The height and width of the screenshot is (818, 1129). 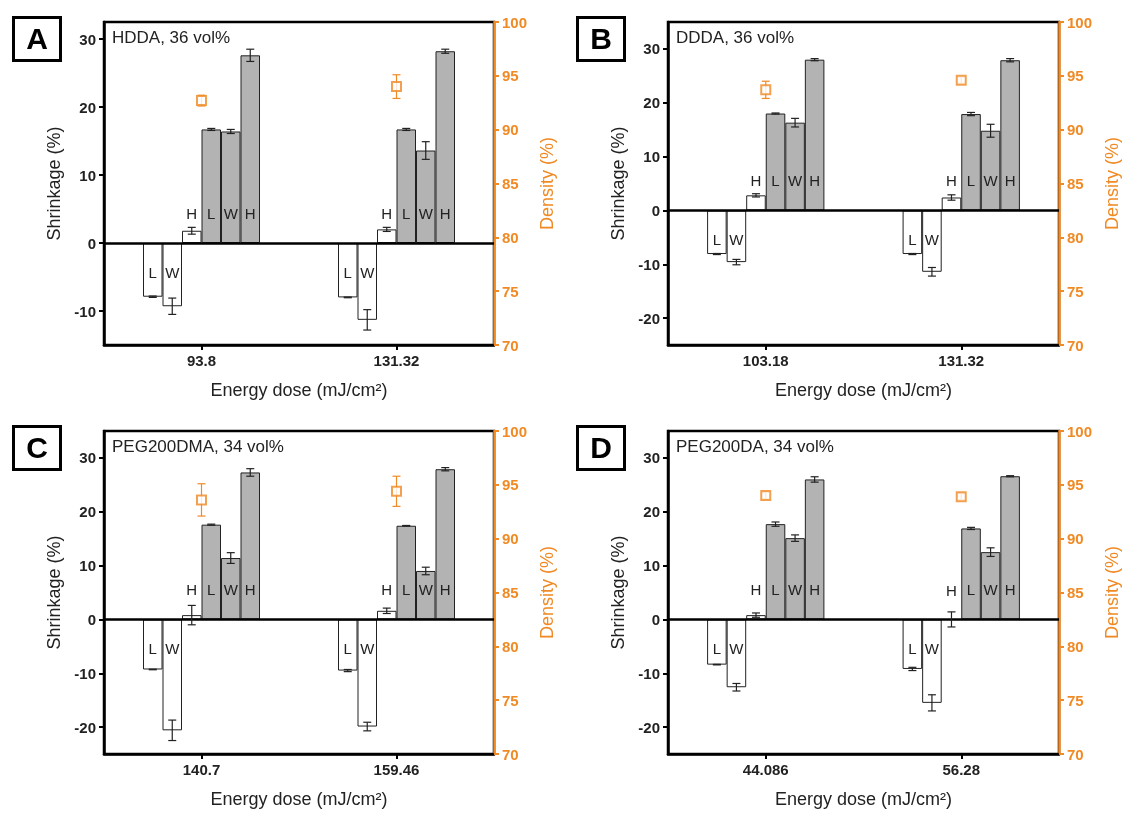 I want to click on chart-title: DDDA, 36 vol%, so click(x=735, y=37).